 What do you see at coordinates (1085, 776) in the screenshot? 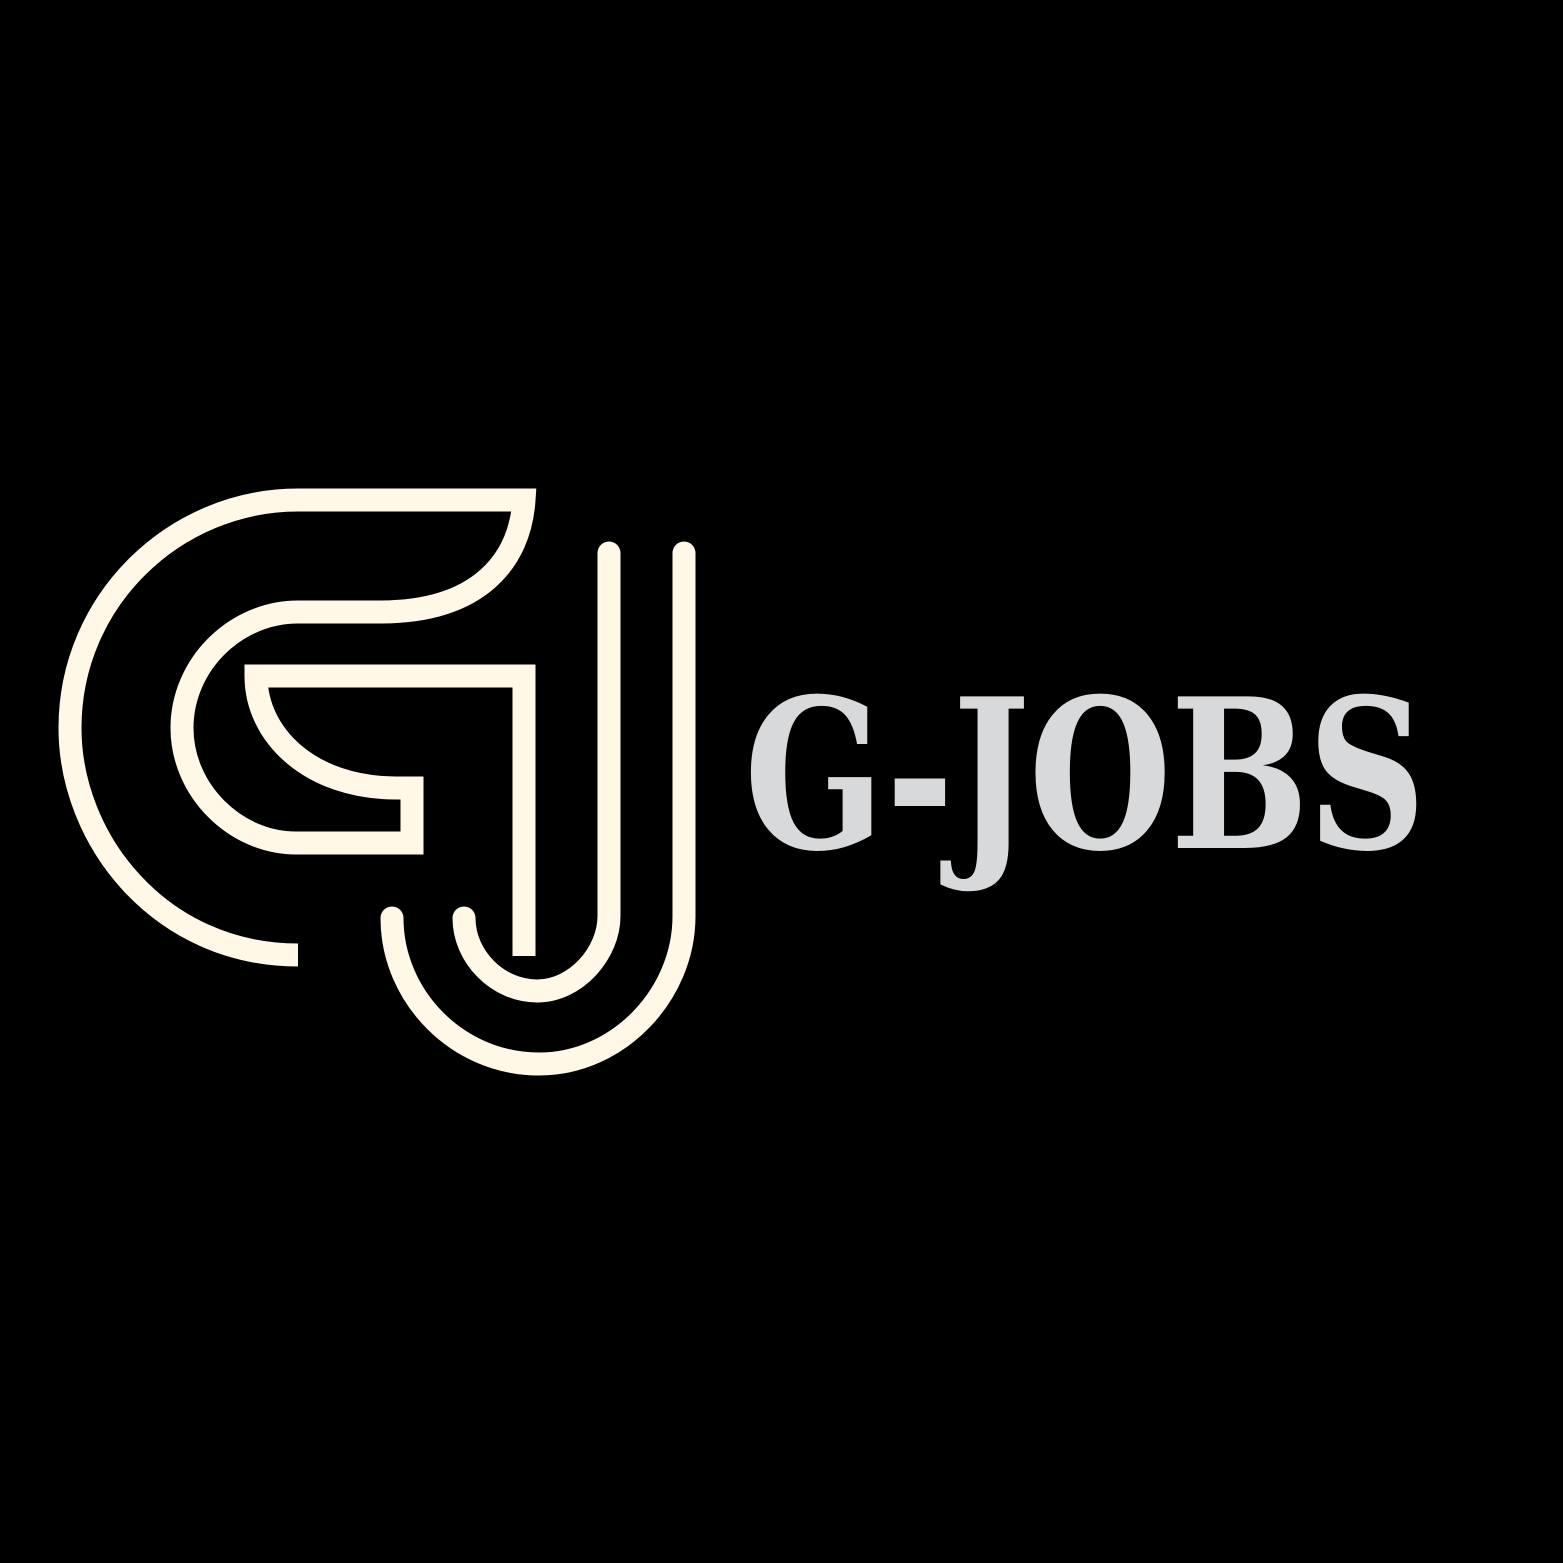
I see `brand-wordmark: G-JOBS` at bounding box center [1085, 776].